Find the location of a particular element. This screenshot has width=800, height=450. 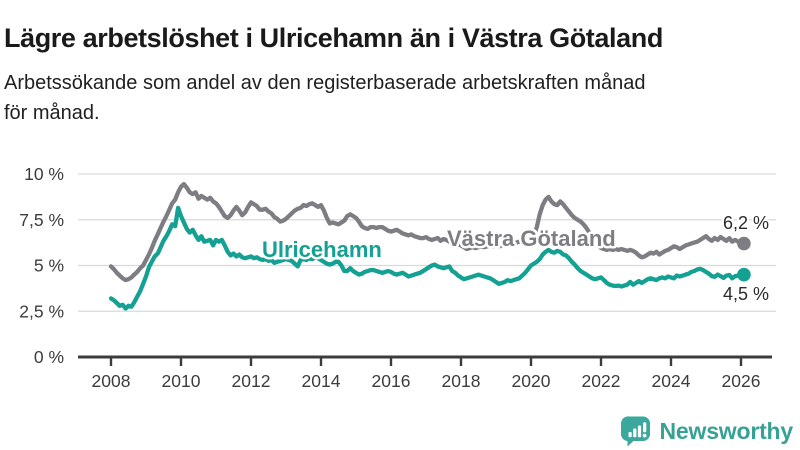

newsworthy-speech-bubble-bar-chart-icon is located at coordinates (635, 431).